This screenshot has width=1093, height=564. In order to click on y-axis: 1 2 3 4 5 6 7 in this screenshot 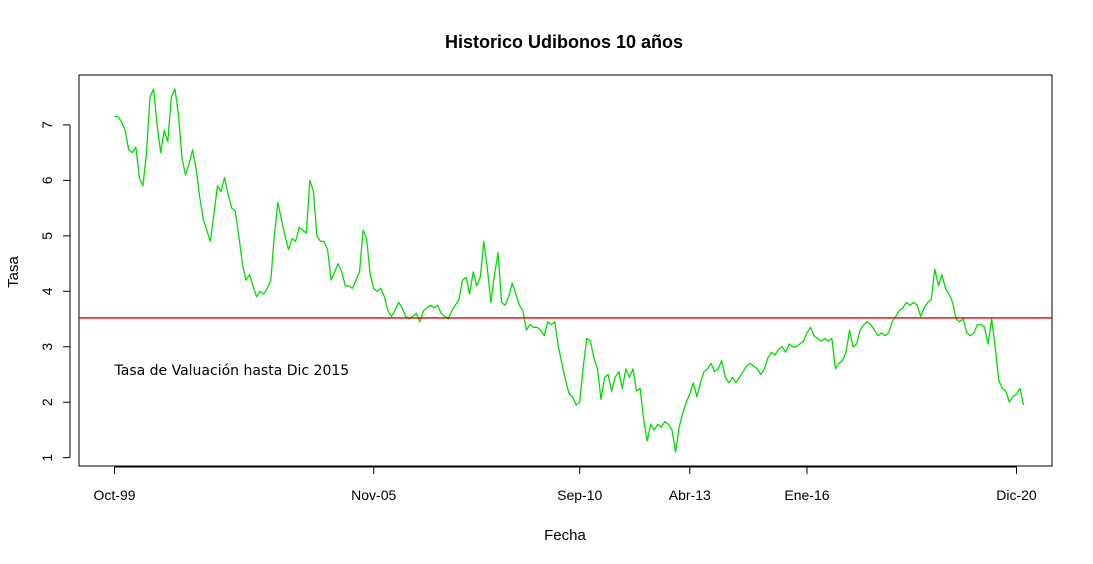, I will do `click(55, 291)`.